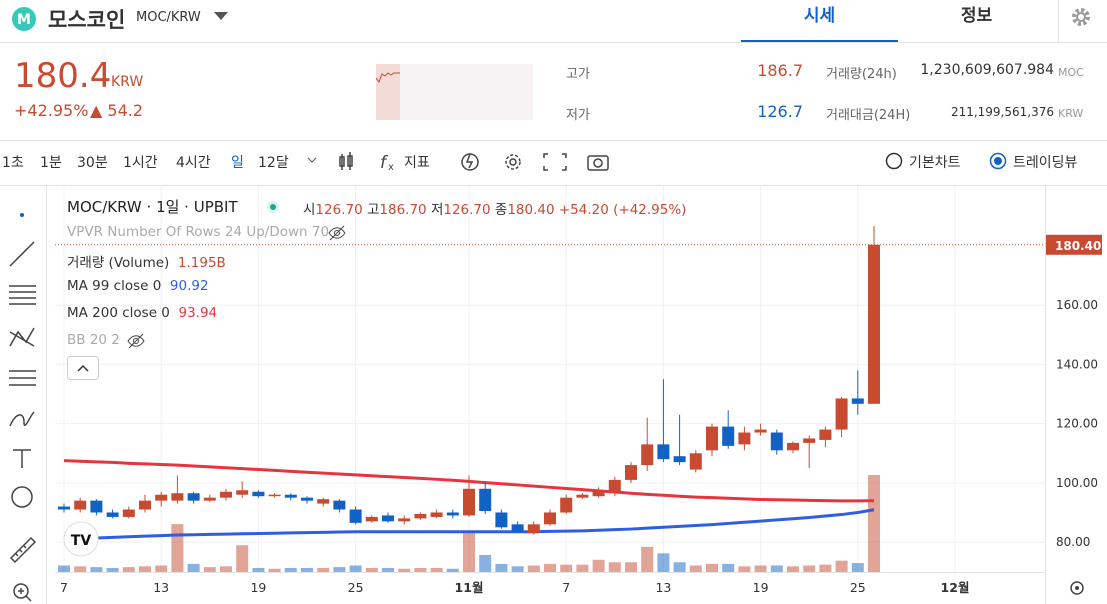 This screenshot has width=1107, height=604. Describe the element at coordinates (622, 210) in the screenshot. I see `ohlc-change: +54.20 (+42.95%)` at that location.